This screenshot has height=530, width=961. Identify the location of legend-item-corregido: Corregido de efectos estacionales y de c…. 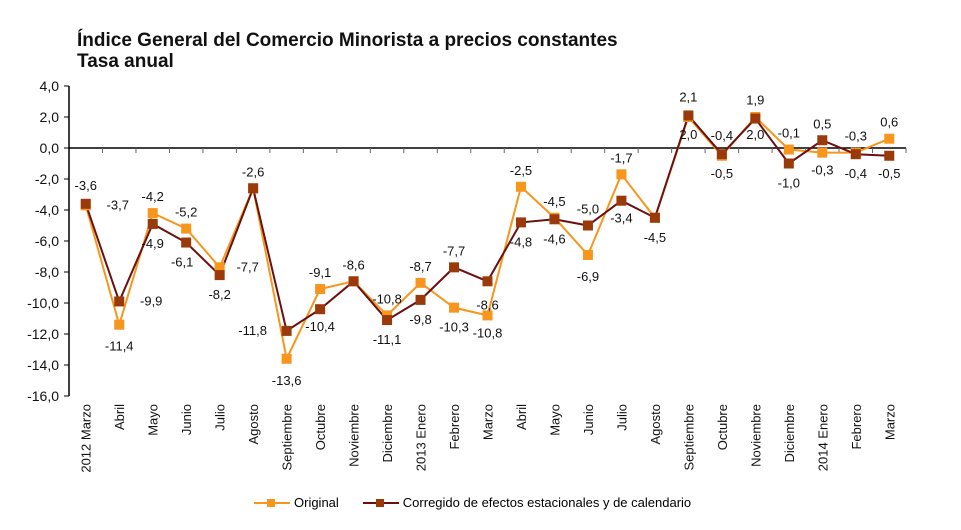
(527, 502).